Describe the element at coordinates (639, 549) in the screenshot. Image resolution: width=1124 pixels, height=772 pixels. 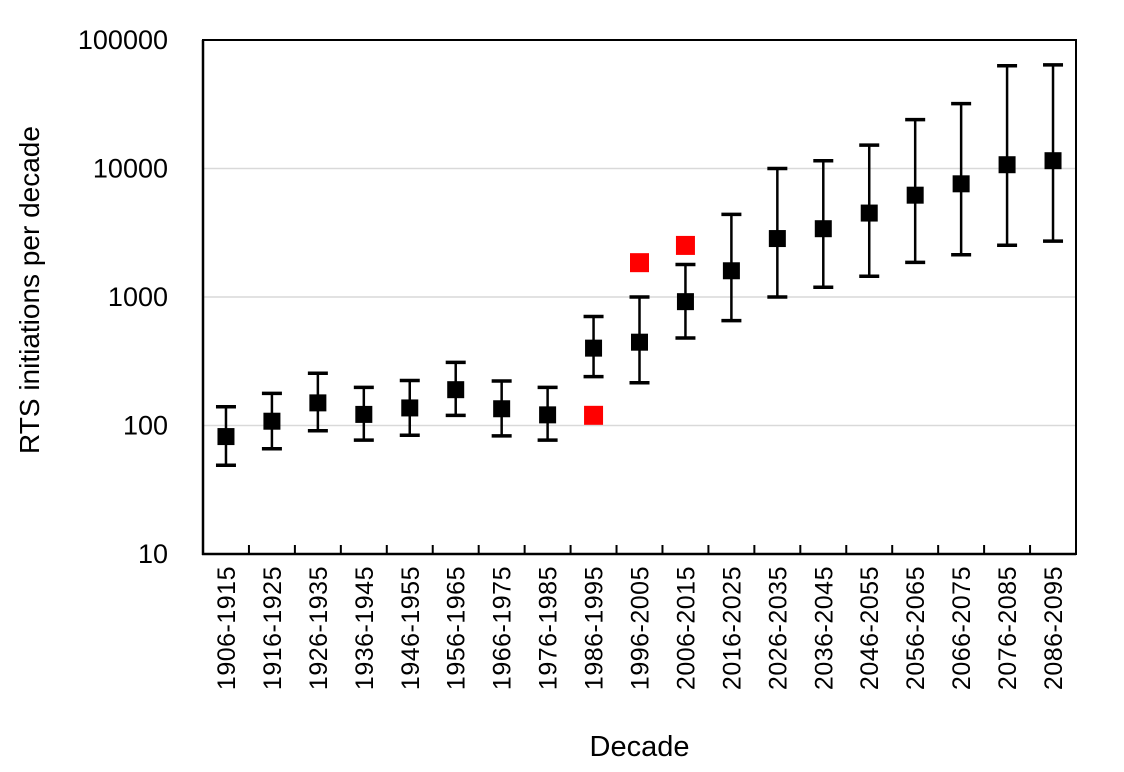
I see `x-axis-ticks` at that location.